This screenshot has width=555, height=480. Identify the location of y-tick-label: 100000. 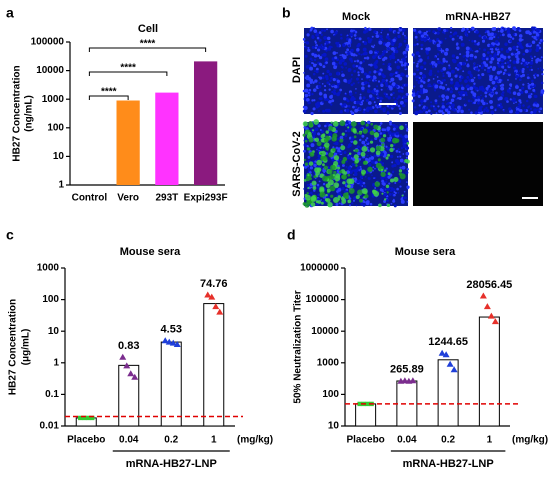
(323, 299).